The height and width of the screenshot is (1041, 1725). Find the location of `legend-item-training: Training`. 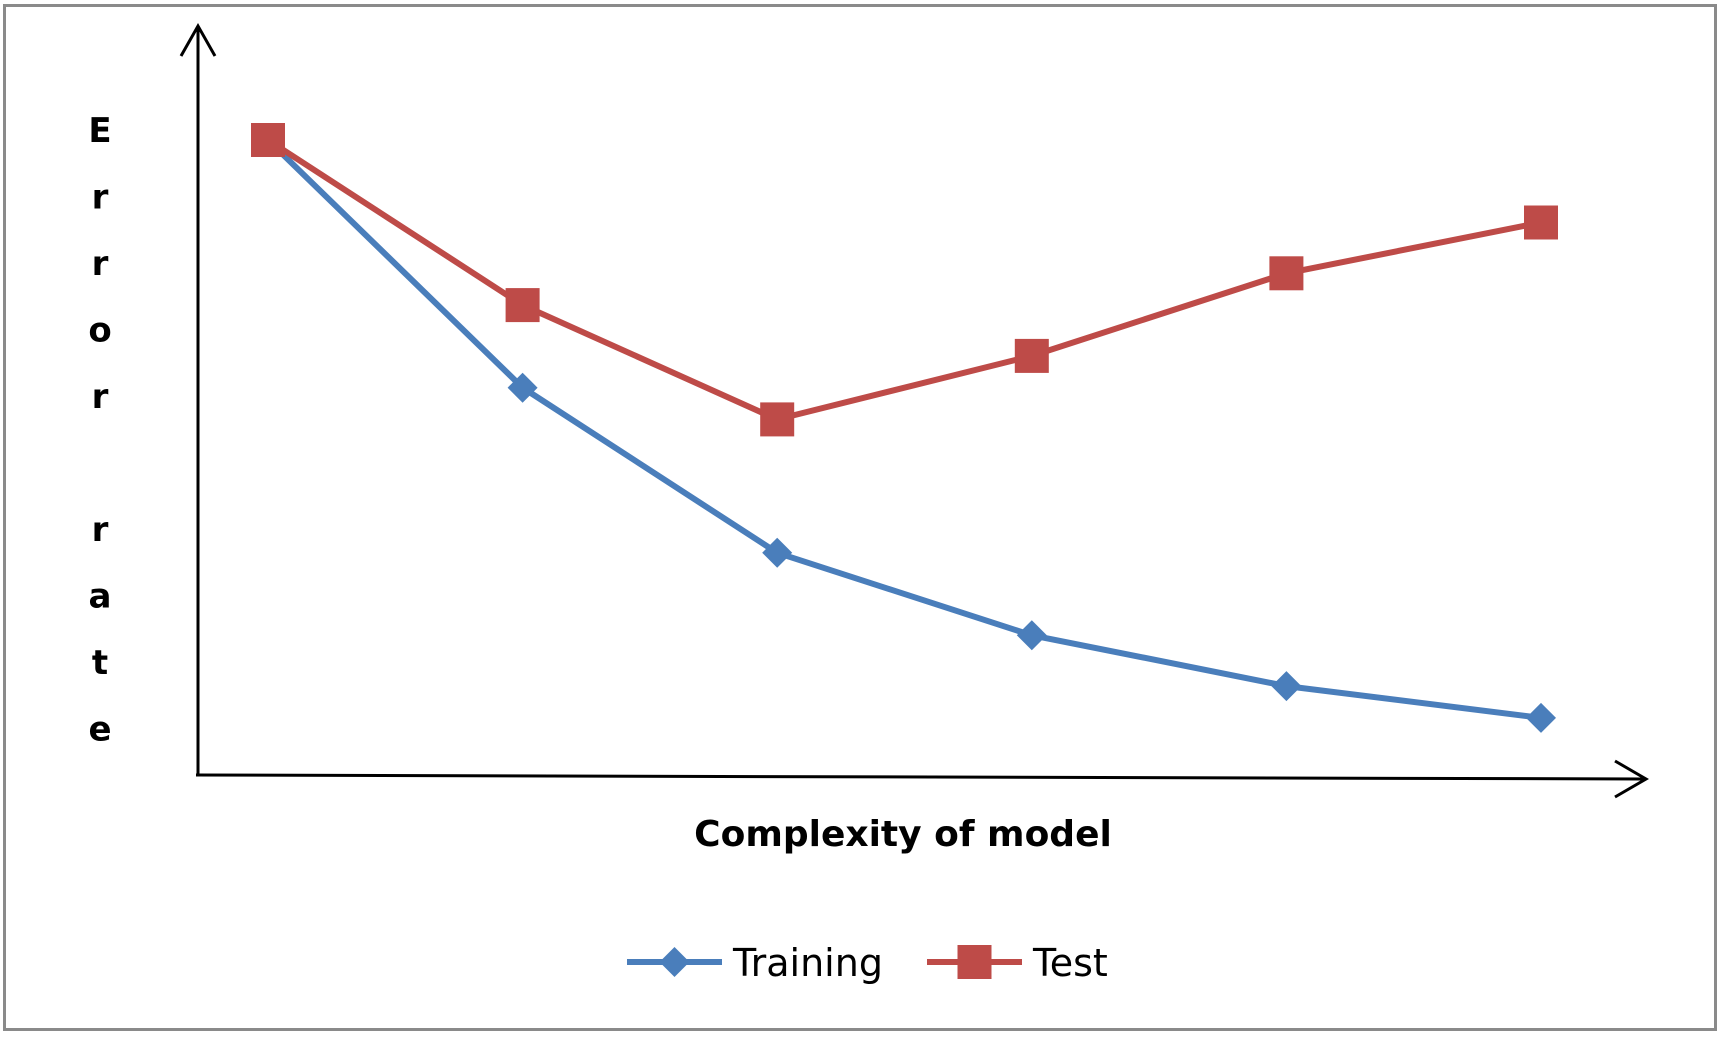

legend-item-training: Training is located at coordinates (755, 963).